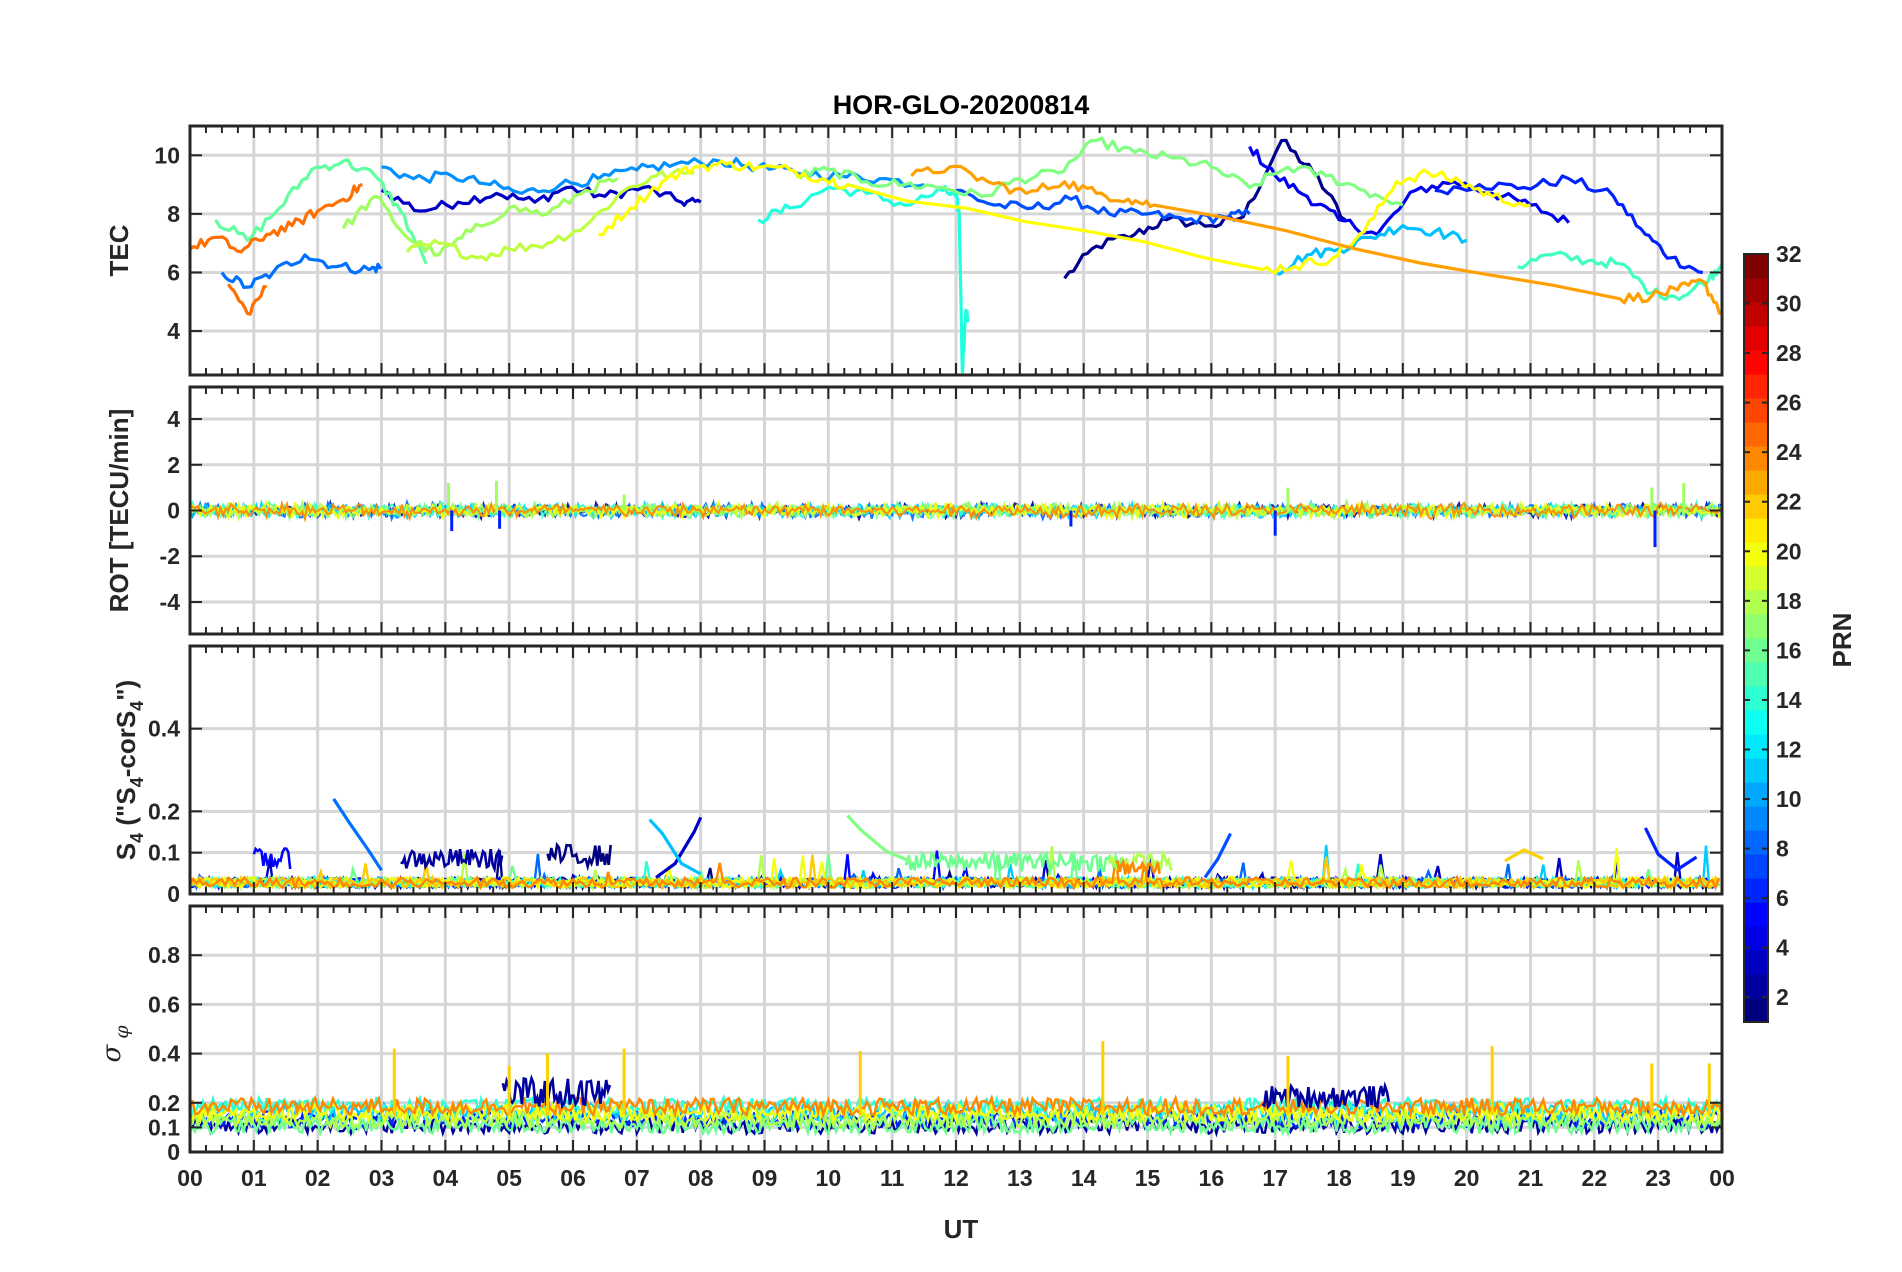  Describe the element at coordinates (173, 465) in the screenshot. I see `y-tick-label: 2` at that location.